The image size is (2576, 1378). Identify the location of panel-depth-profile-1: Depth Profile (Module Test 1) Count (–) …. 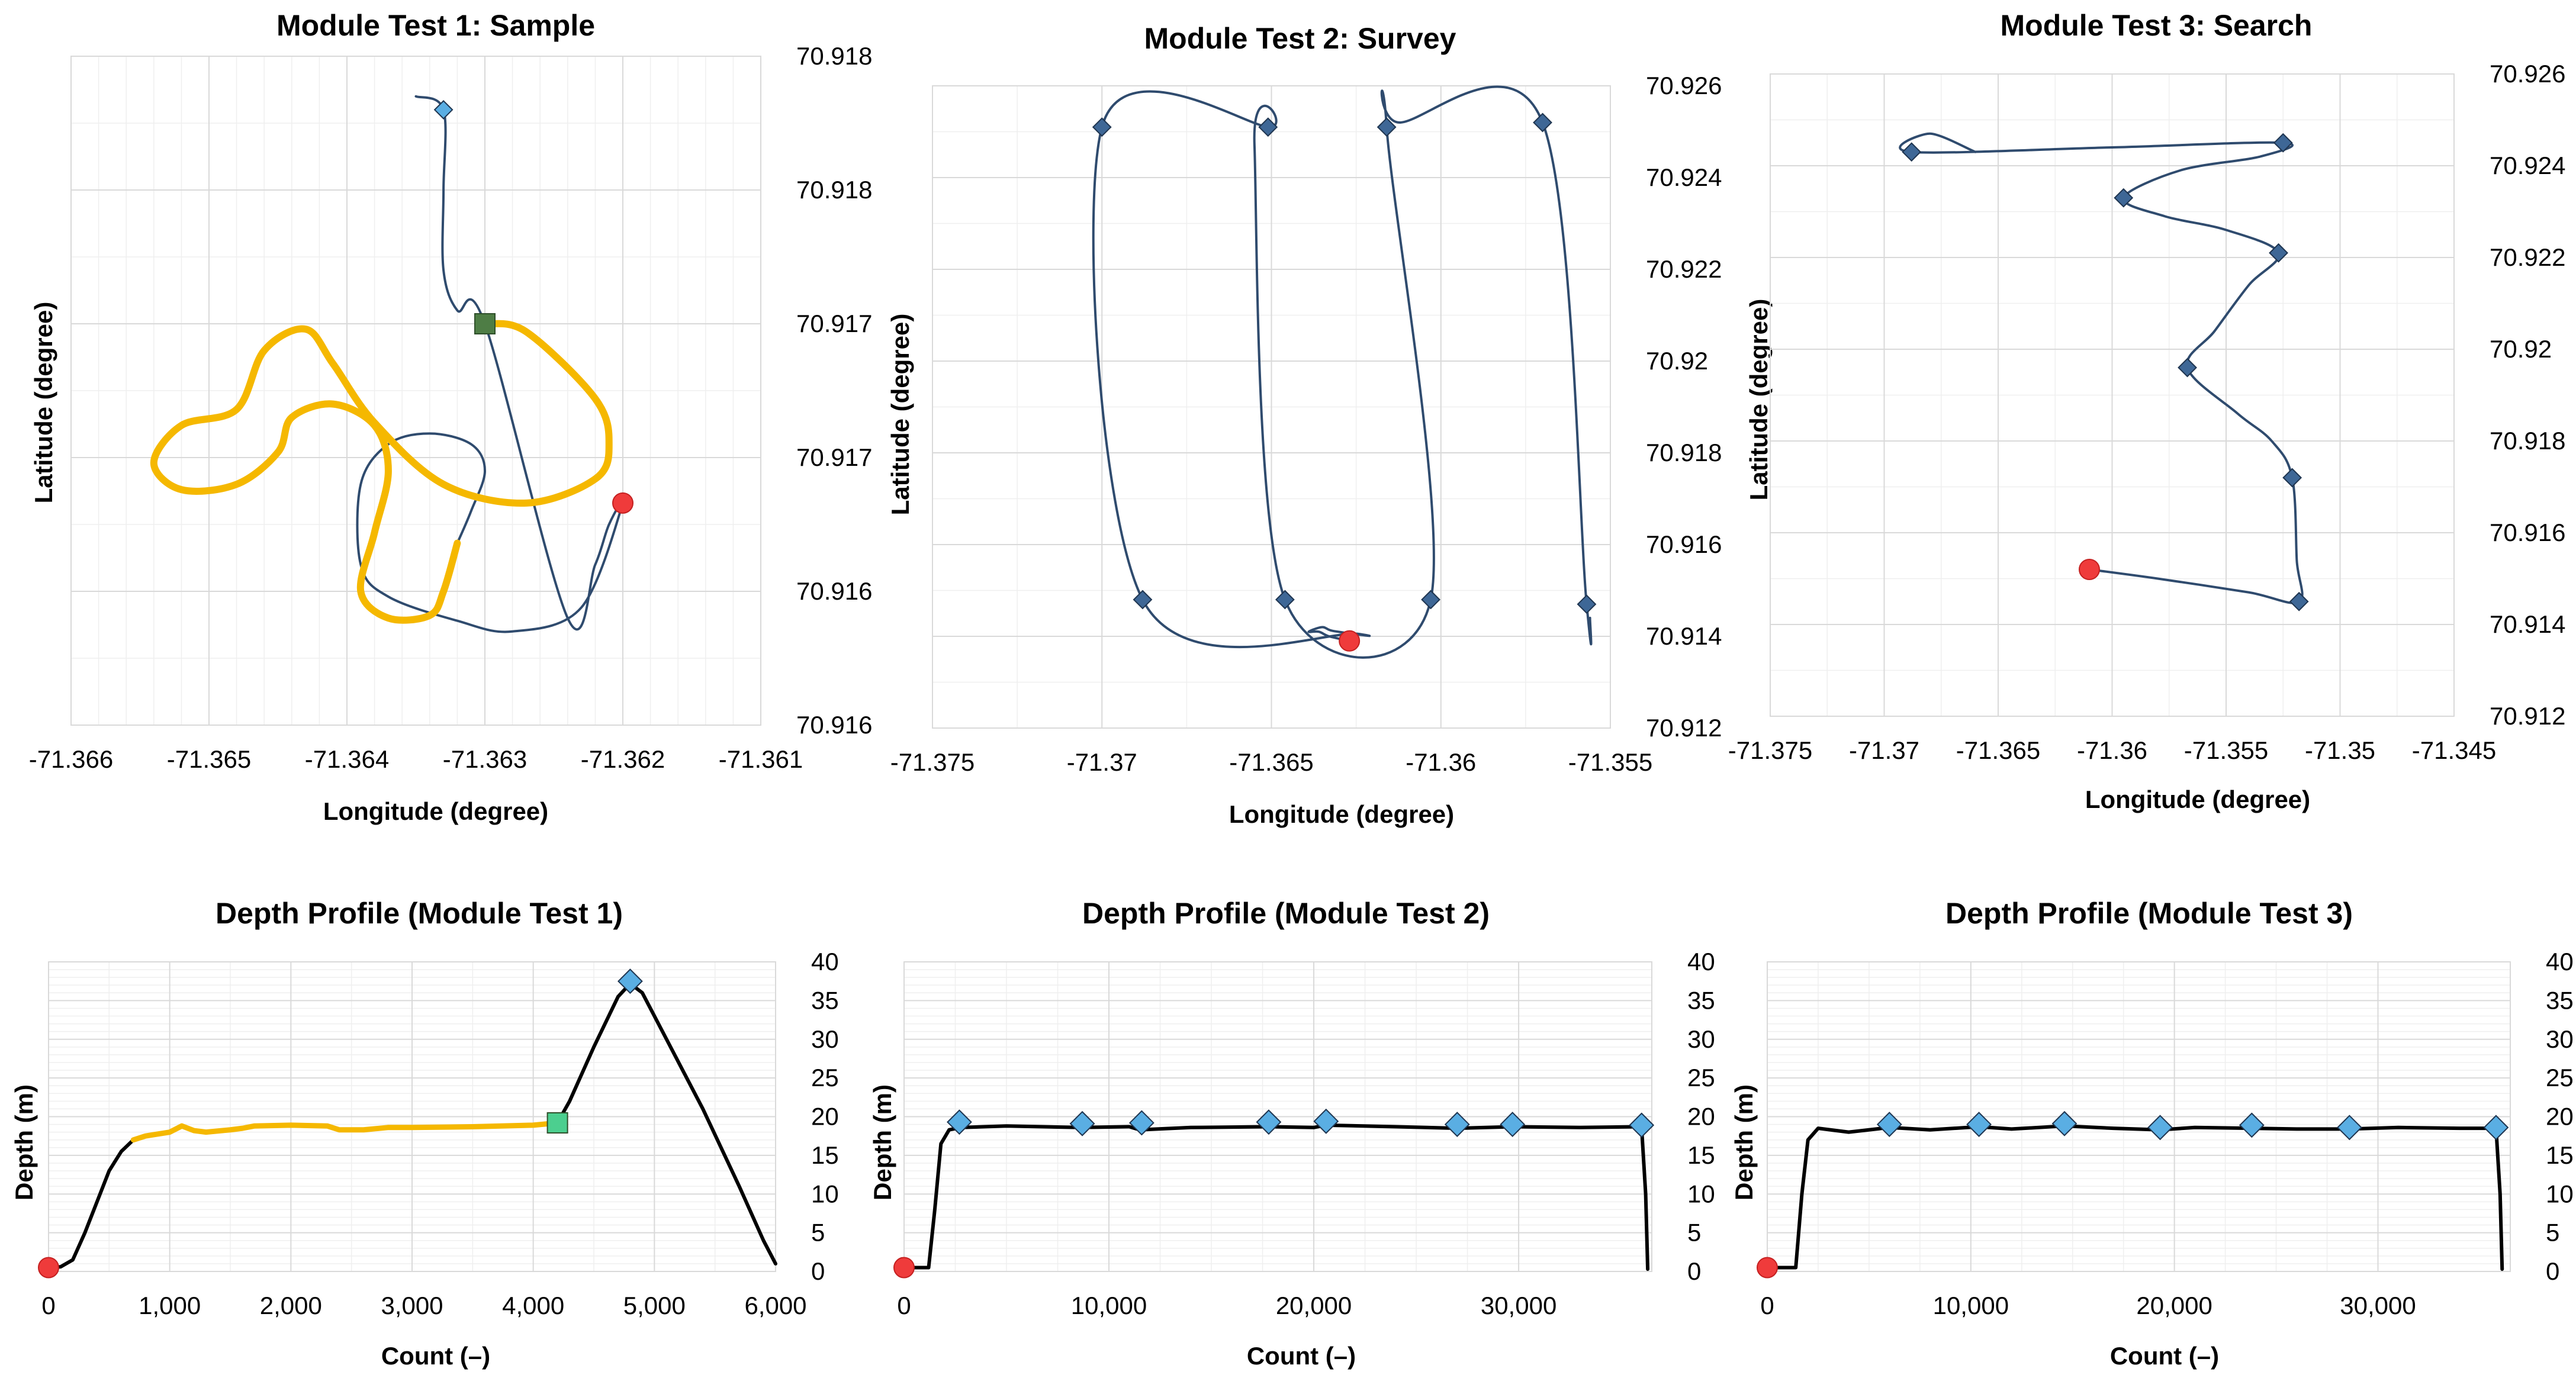
(425, 1133).